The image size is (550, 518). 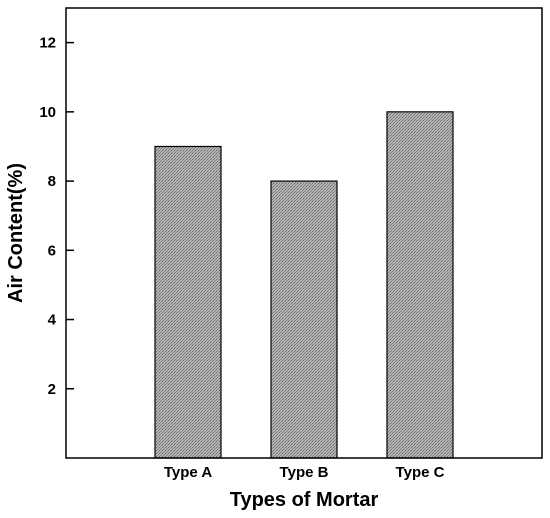 What do you see at coordinates (420, 472) in the screenshot?
I see `x-tick-label: Type C` at bounding box center [420, 472].